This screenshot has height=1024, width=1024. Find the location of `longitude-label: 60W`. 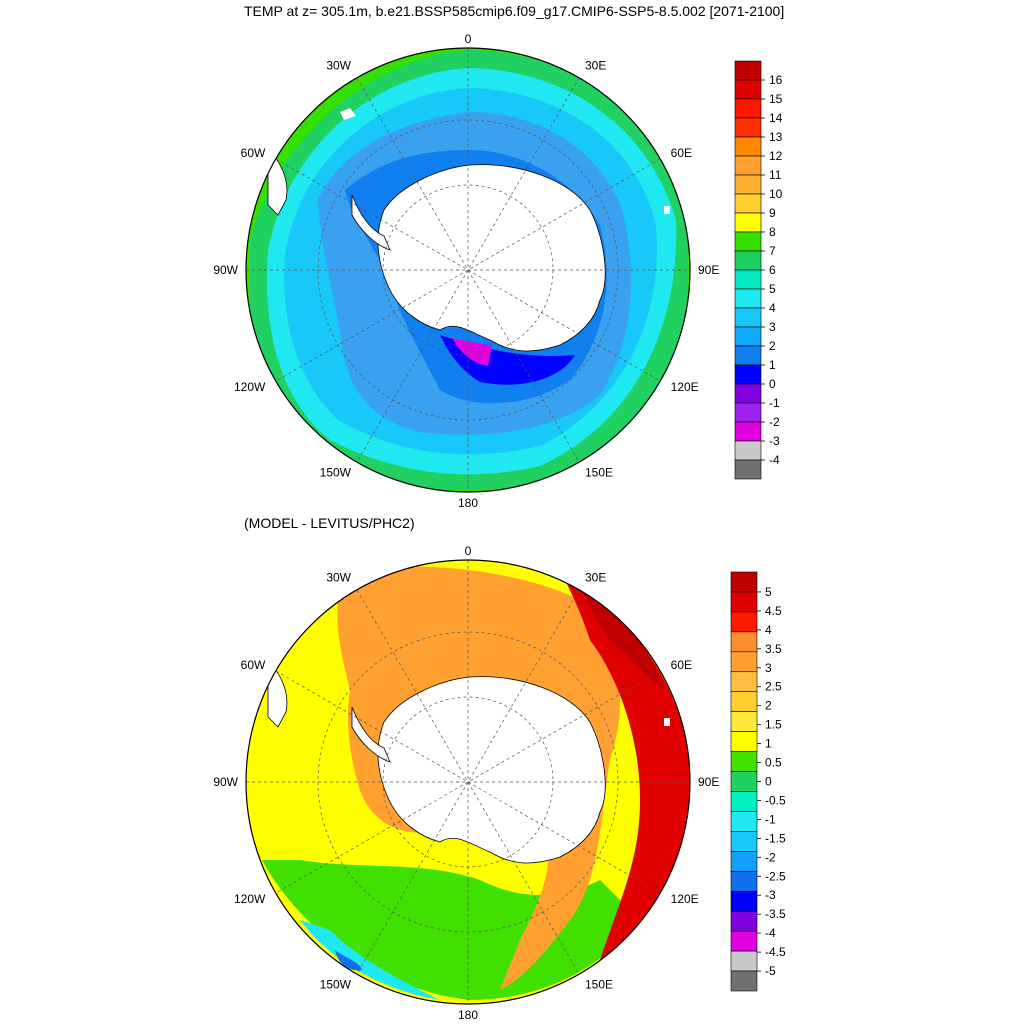

longitude-label: 60W is located at coordinates (253, 665).